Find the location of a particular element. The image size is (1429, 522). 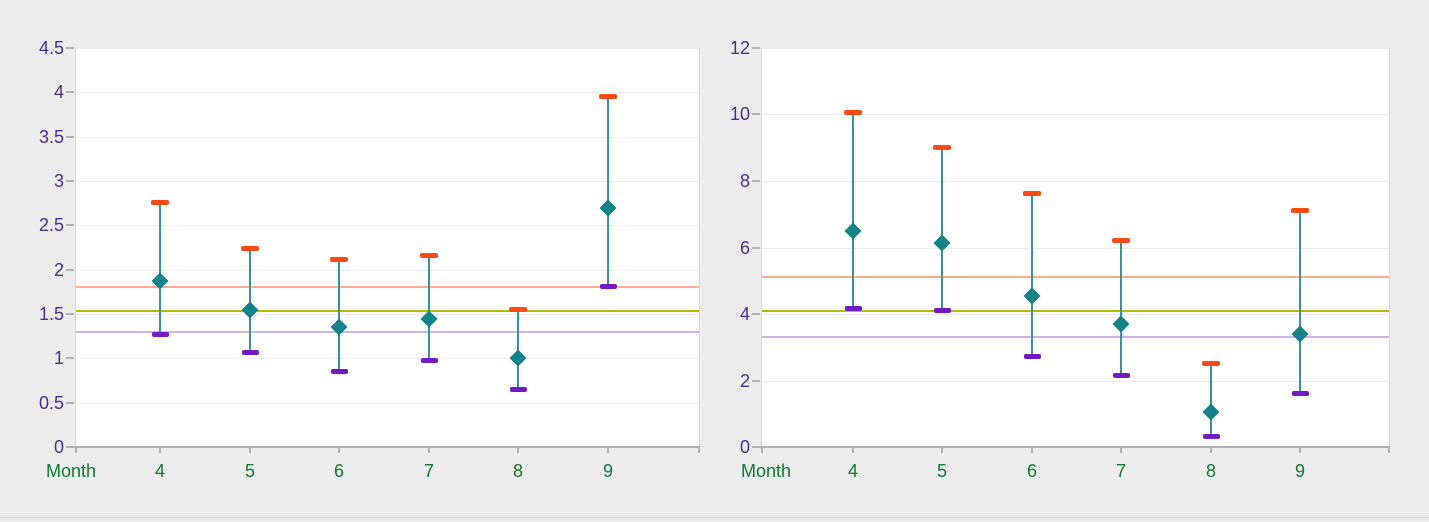

y-tick-label: 10 is located at coordinates (739, 114).